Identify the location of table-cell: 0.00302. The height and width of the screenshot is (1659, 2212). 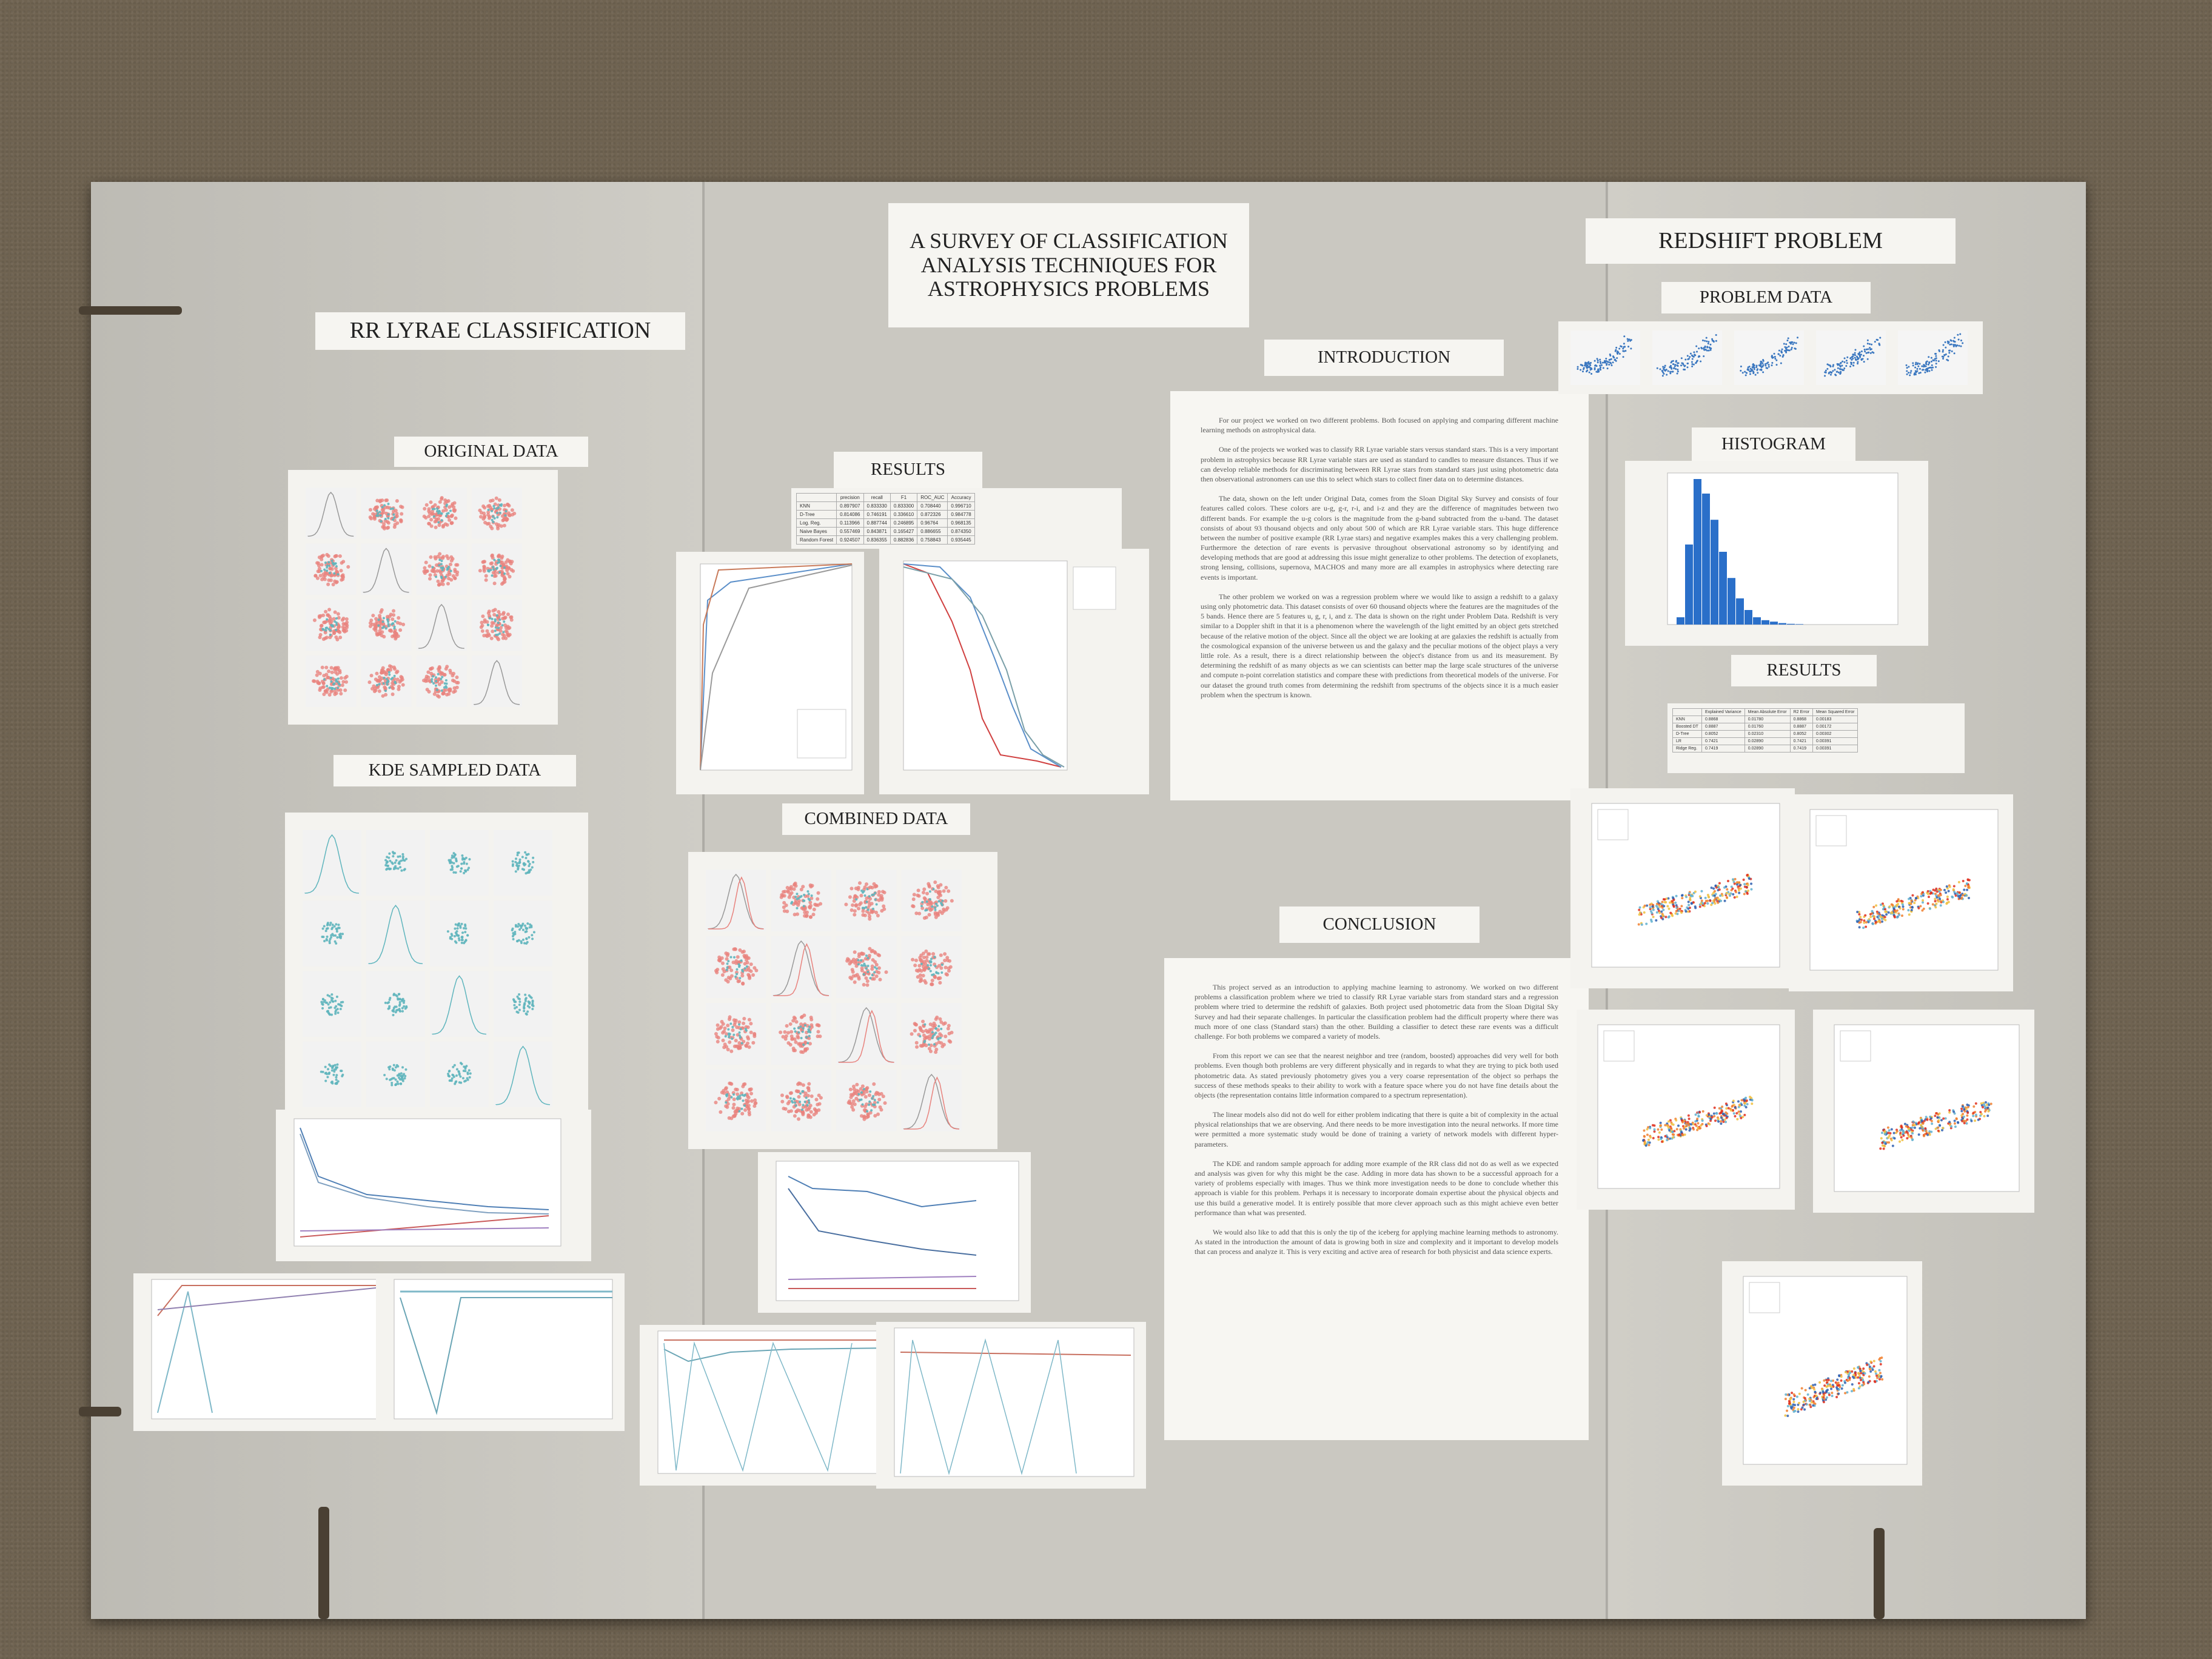
(1835, 734).